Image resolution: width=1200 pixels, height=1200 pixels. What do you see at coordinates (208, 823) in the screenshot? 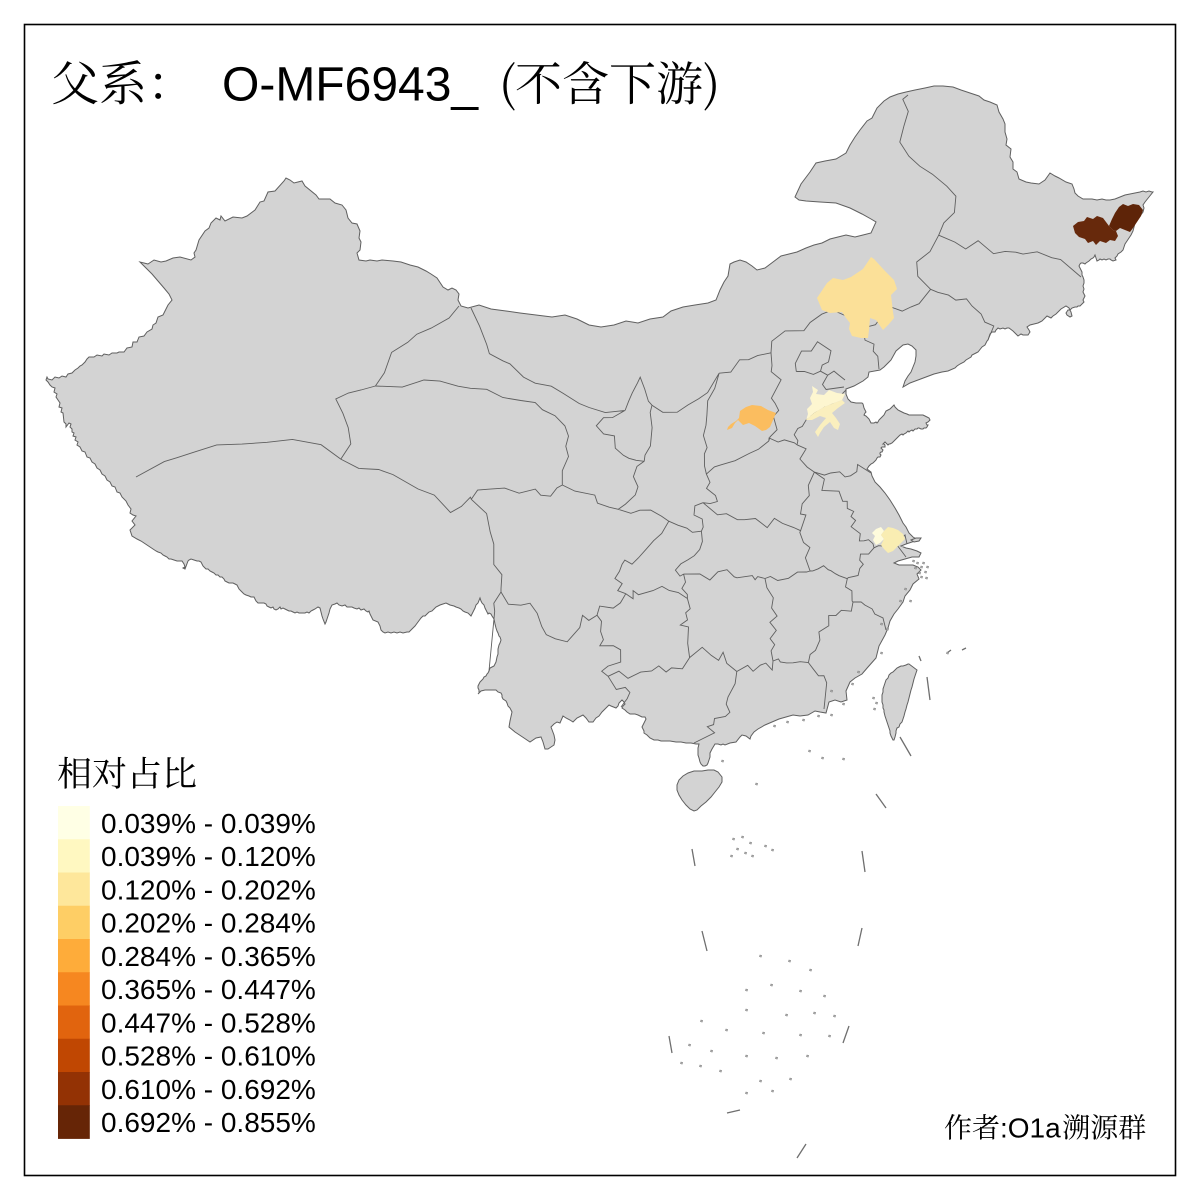
I see `svg-text: 0.039% - 0.039%` at bounding box center [208, 823].